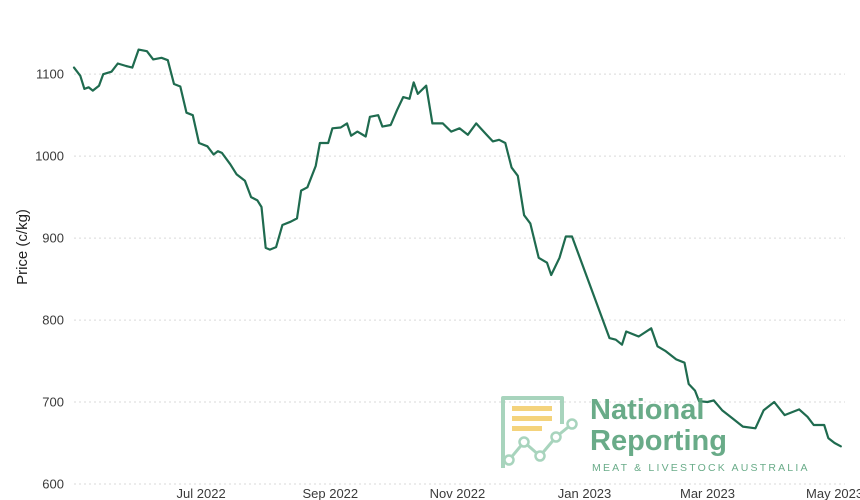 The height and width of the screenshot is (500, 860). Describe the element at coordinates (201, 493) in the screenshot. I see `x-tick-label: Jul 2022` at that location.